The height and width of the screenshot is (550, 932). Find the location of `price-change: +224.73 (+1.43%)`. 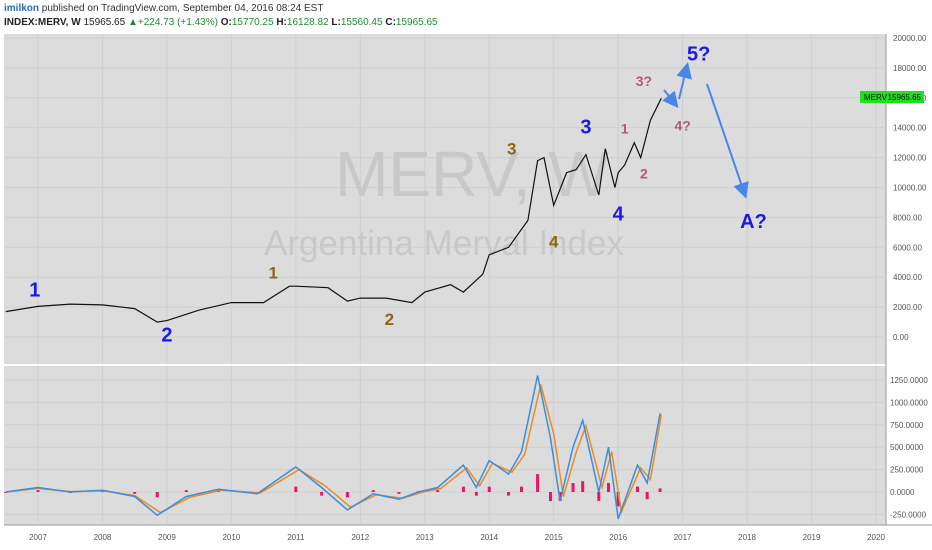

price-change: +224.73 (+1.43%) is located at coordinates (177, 22).